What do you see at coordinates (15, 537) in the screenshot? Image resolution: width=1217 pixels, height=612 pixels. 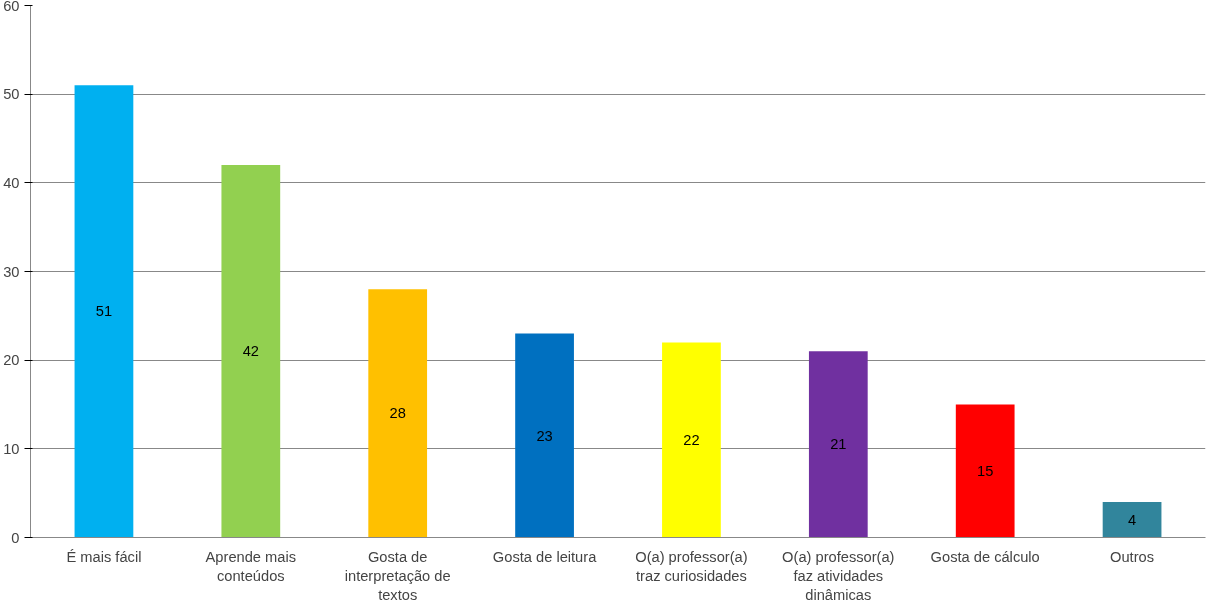 I see `y-tick-label: 0` at bounding box center [15, 537].